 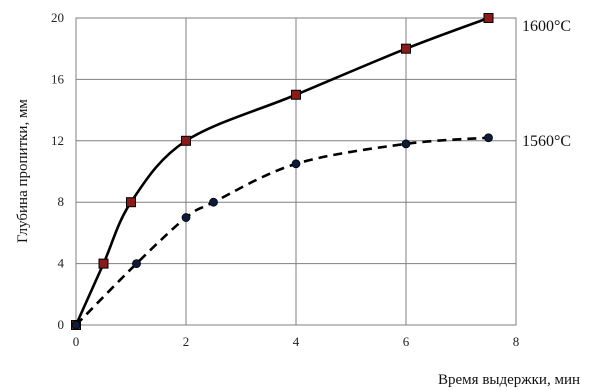 I want to click on x-tick-label: 2, so click(x=186, y=341).